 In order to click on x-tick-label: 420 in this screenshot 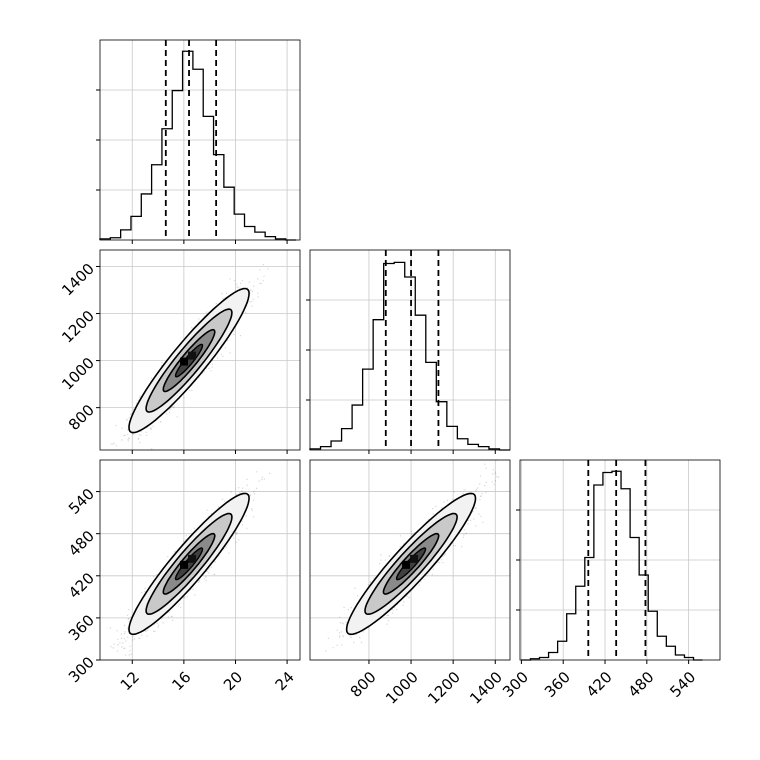, I will do `click(599, 684)`.